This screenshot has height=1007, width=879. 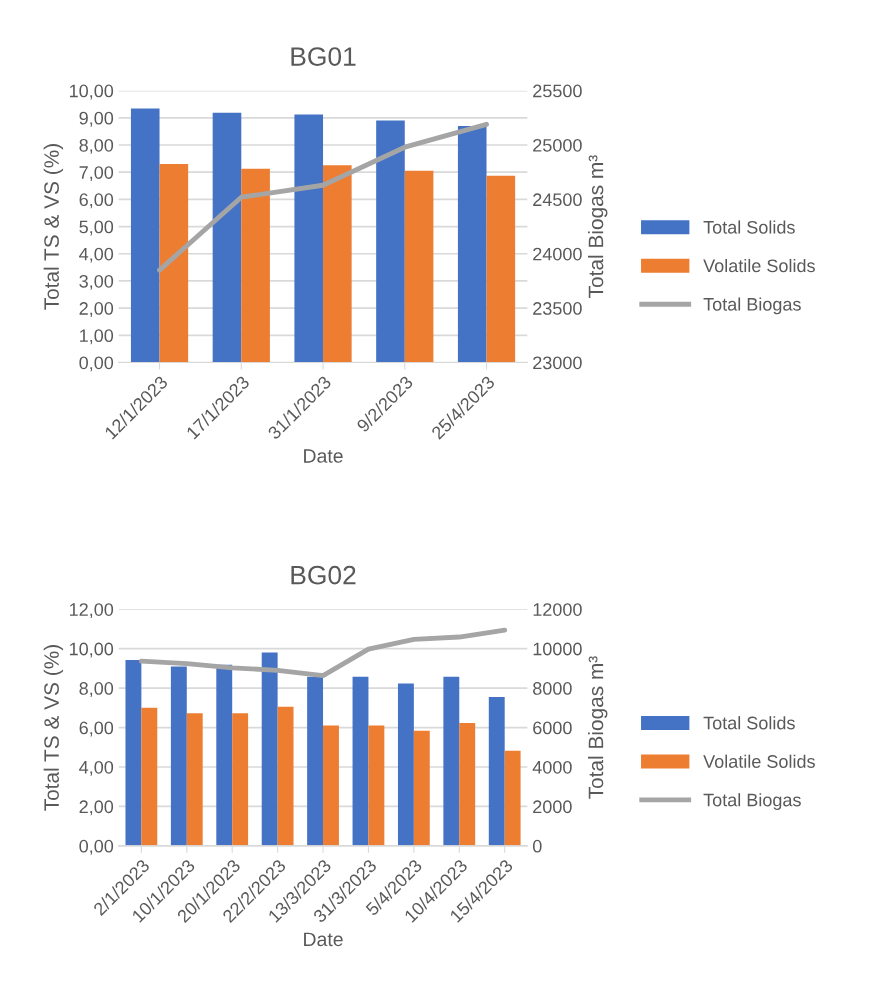 I want to click on y2-tick-label: 8000, so click(x=552, y=688).